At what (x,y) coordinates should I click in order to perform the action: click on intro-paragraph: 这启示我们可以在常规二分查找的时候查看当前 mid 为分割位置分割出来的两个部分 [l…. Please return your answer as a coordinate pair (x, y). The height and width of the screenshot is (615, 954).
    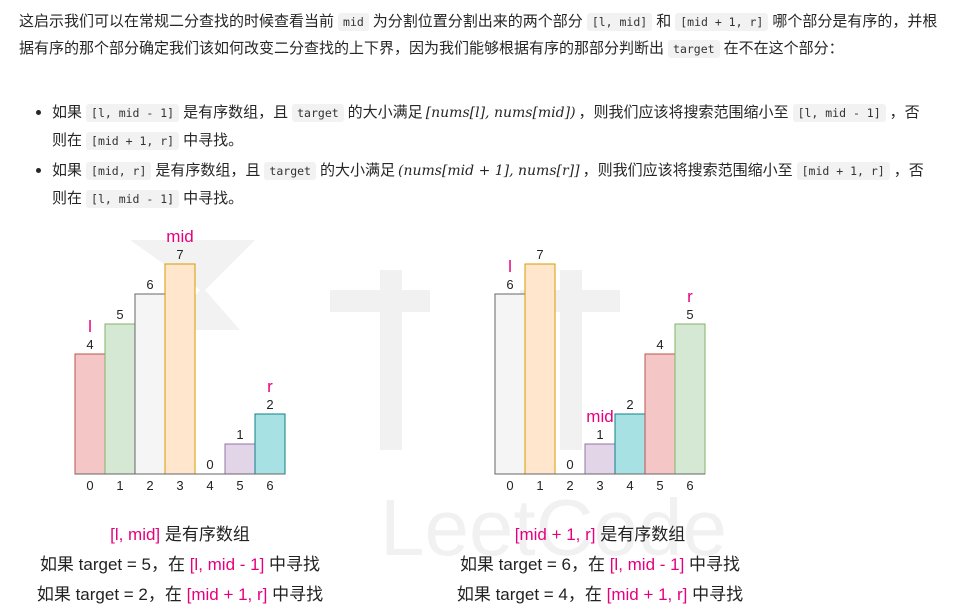
    Looking at the image, I should click on (481, 35).